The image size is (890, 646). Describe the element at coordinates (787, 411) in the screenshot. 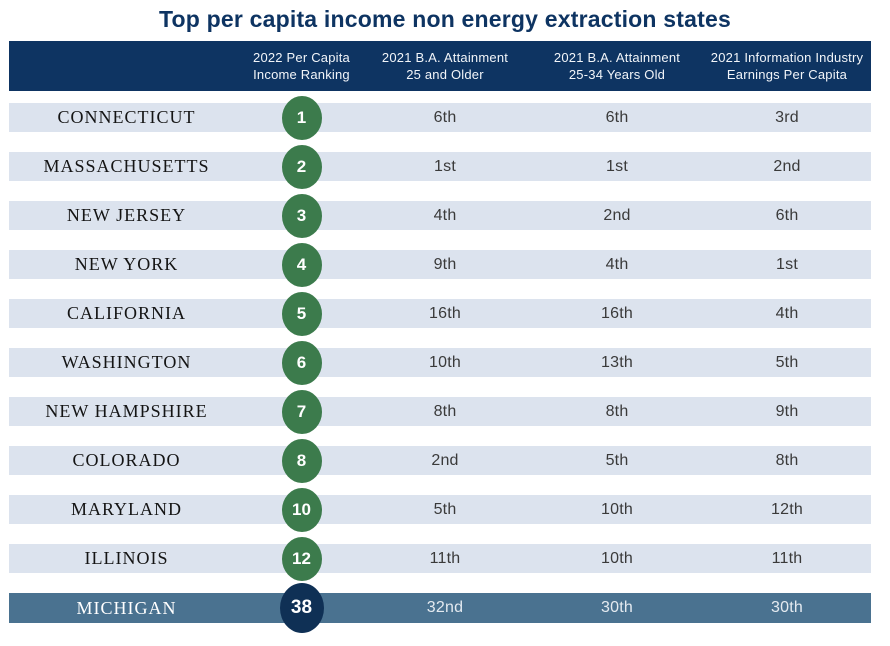

I see `info-industry-earnings-value: 9th` at that location.